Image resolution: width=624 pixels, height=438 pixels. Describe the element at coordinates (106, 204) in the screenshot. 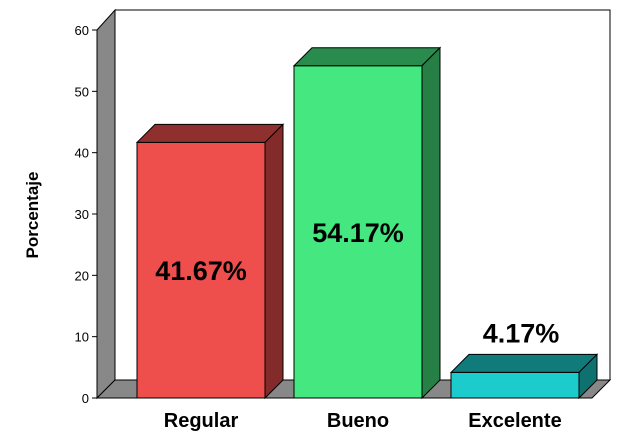

I see `left-wall` at that location.